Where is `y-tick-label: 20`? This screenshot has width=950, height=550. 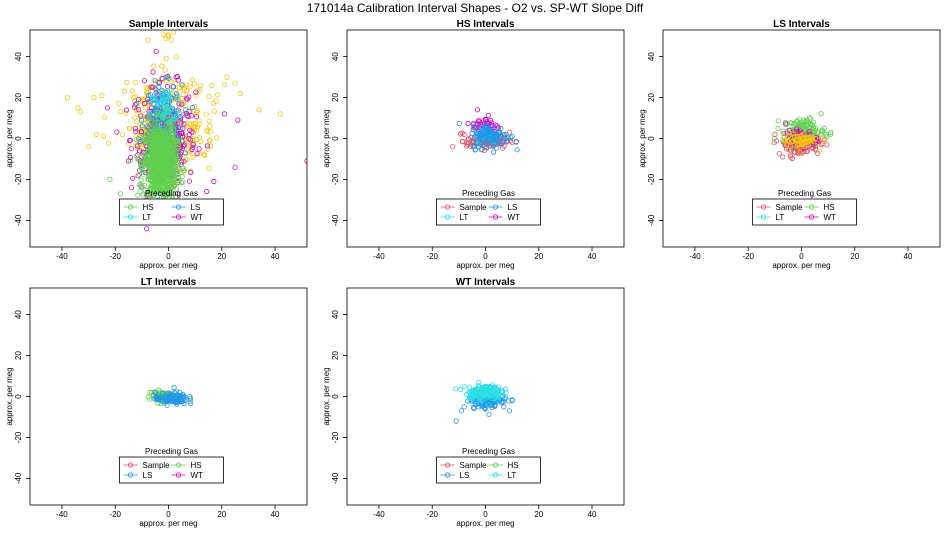
y-tick-label: 20 is located at coordinates (335, 97).